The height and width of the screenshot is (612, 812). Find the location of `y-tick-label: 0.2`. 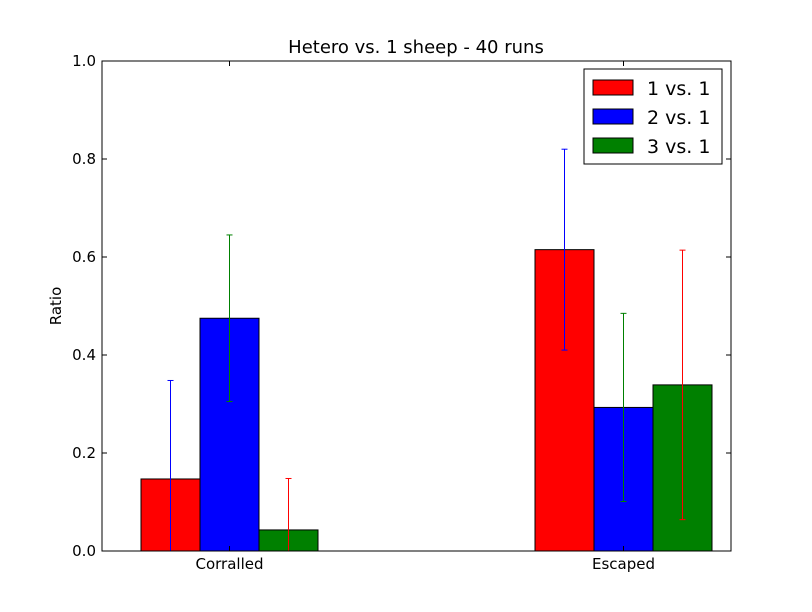

y-tick-label: 0.2 is located at coordinates (84, 453).